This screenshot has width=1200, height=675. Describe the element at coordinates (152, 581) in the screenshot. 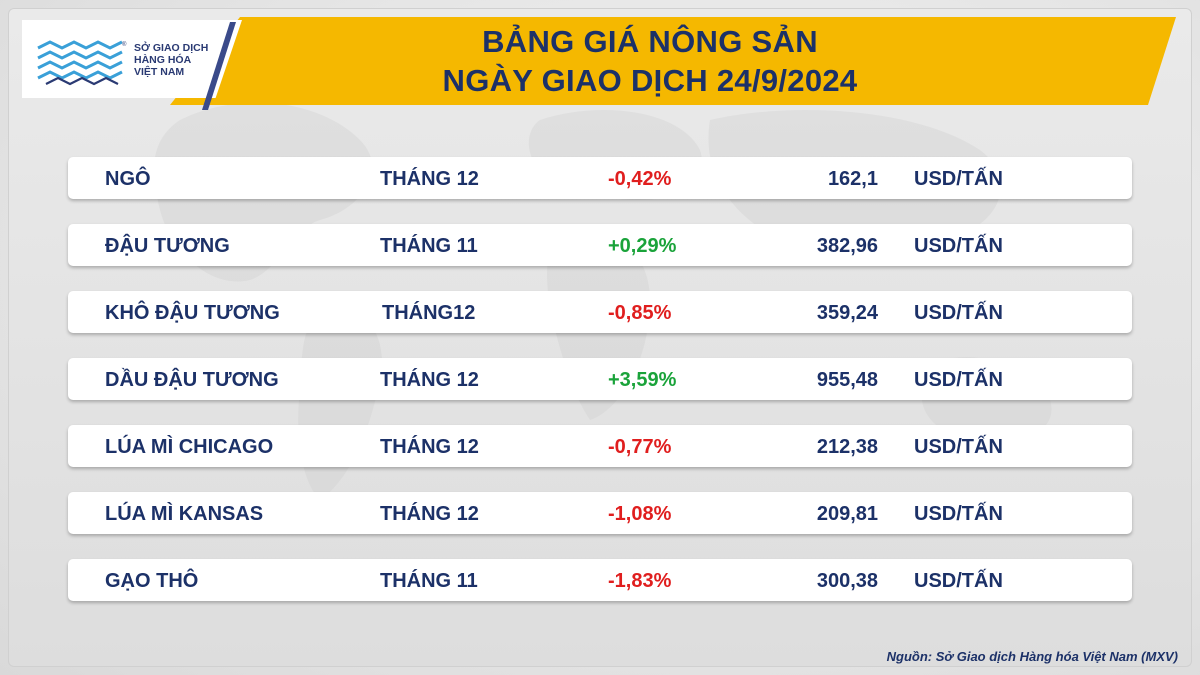

I see `commodity-name: GẠO THÔ` at that location.